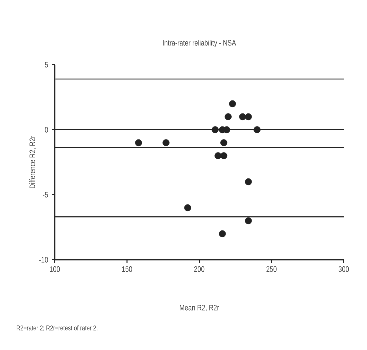  Describe the element at coordinates (199, 44) in the screenshot. I see `chart-title: Intra-rater reliability - NSA` at that location.